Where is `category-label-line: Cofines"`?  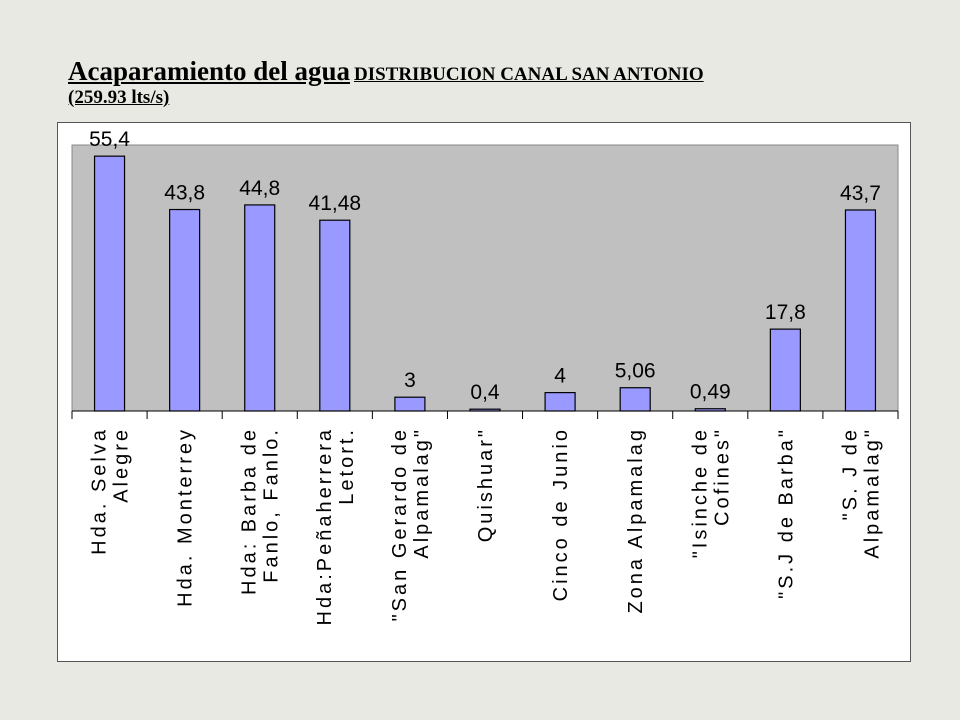 category-label-line: Cofines" is located at coordinates (722, 476).